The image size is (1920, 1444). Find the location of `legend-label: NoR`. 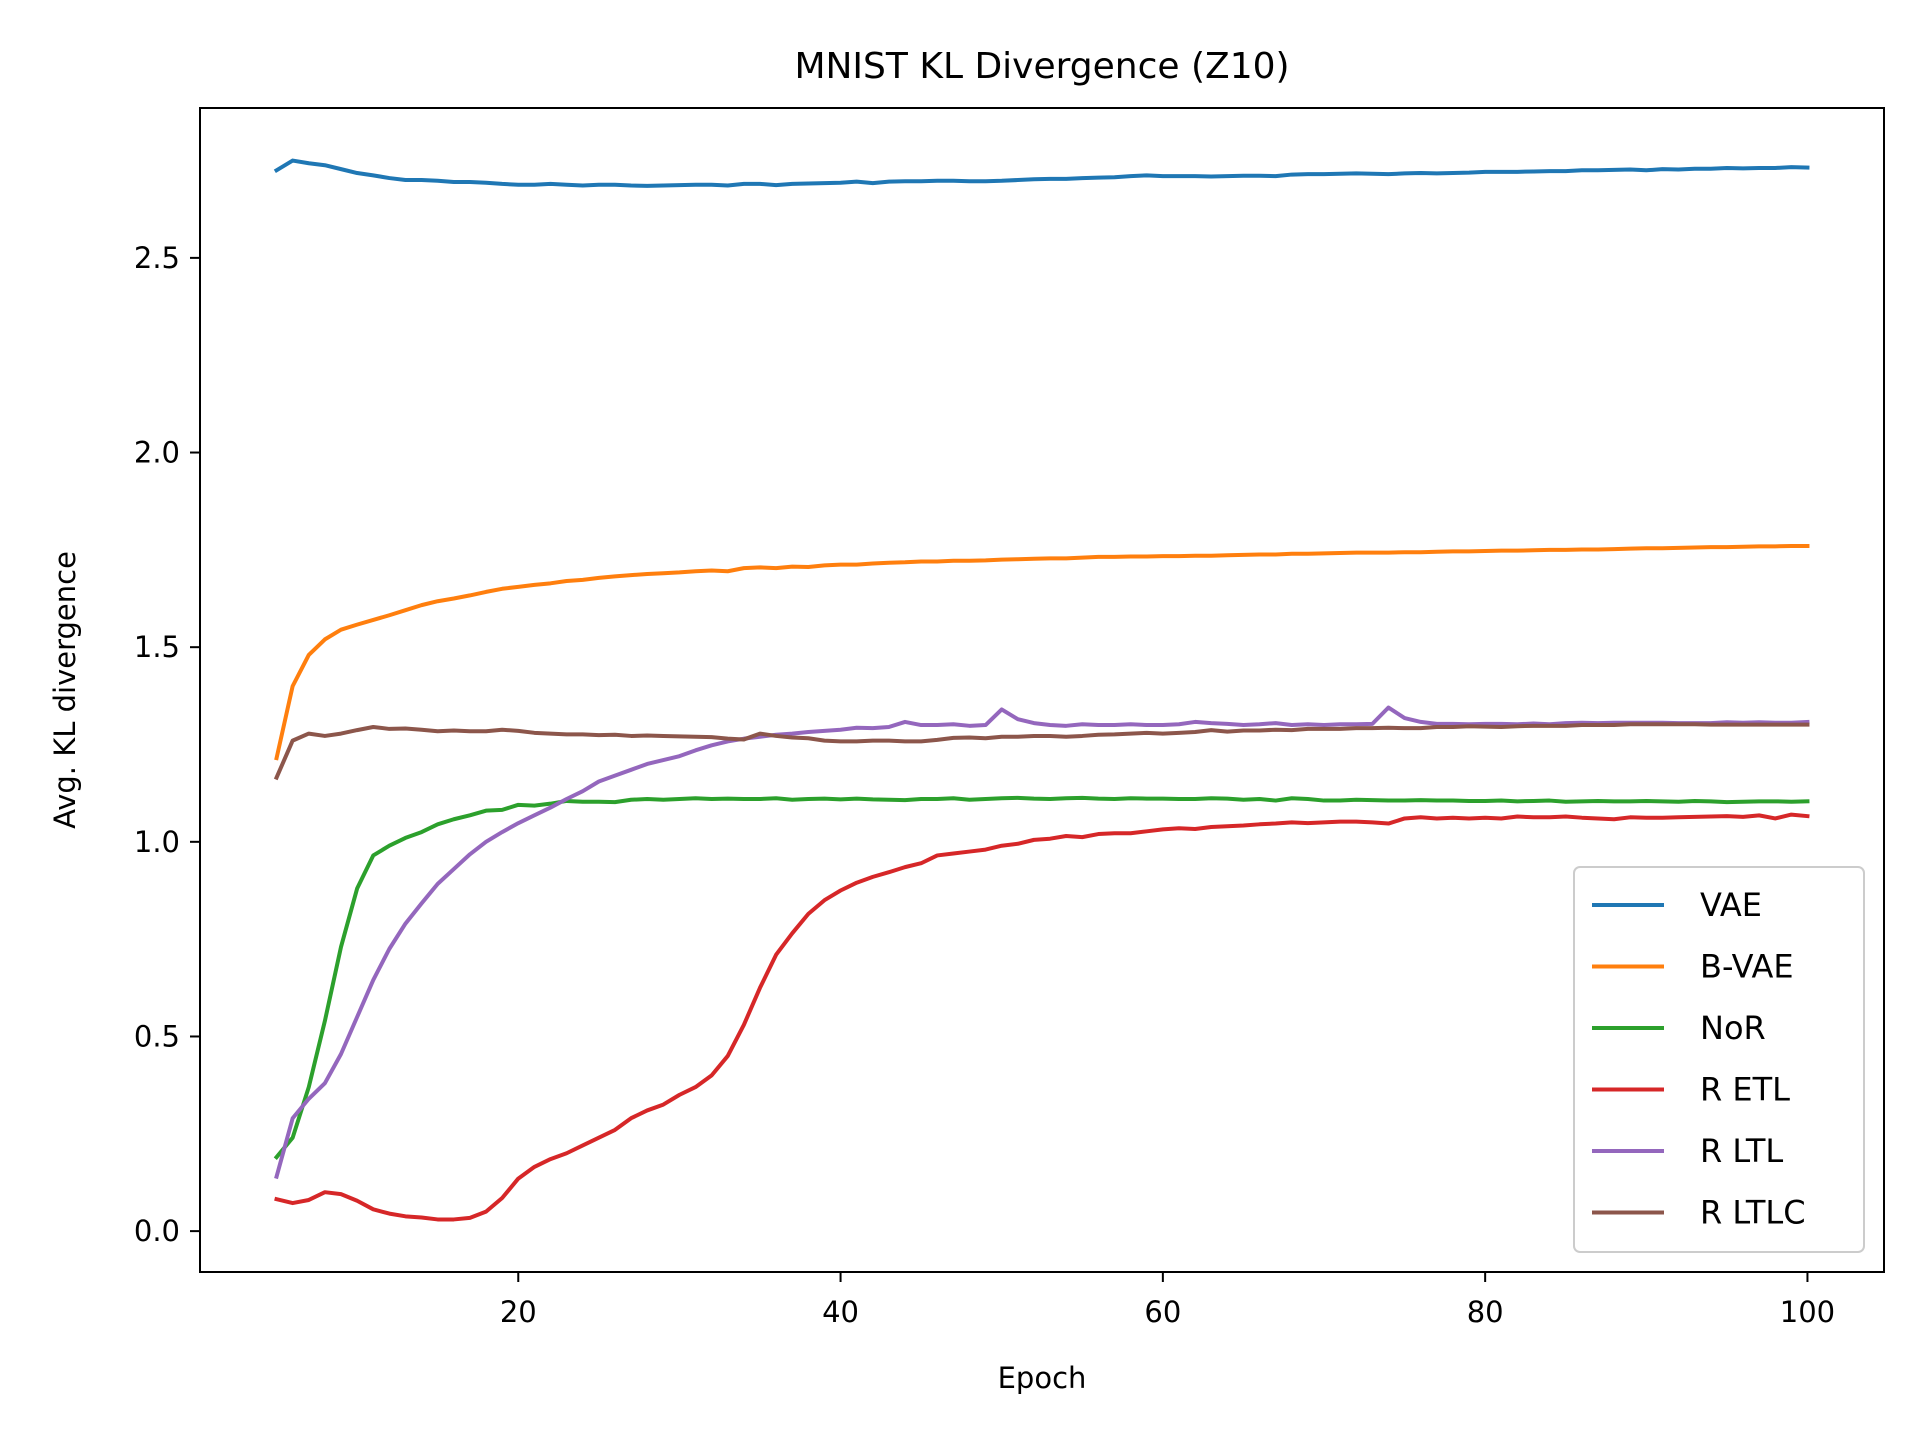

legend-label: NoR is located at coordinates (1733, 1028).